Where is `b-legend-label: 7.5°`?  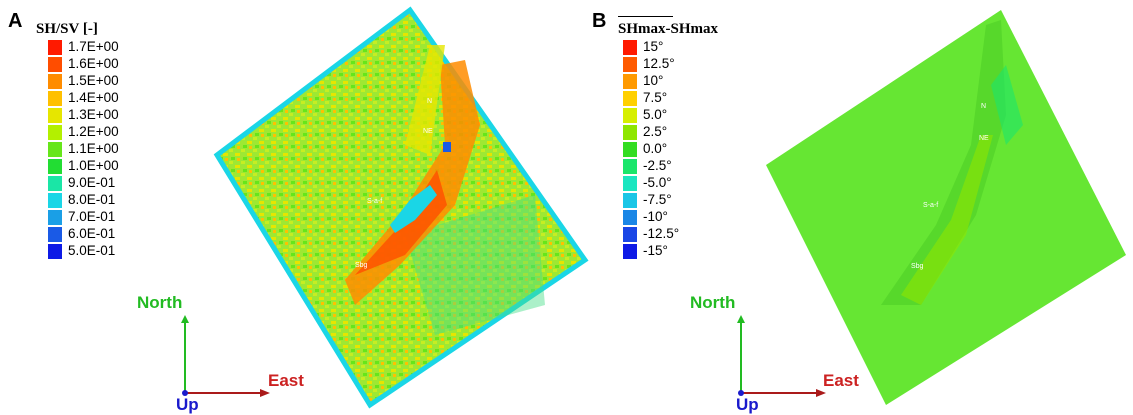
b-legend-label: 7.5° is located at coordinates (655, 97).